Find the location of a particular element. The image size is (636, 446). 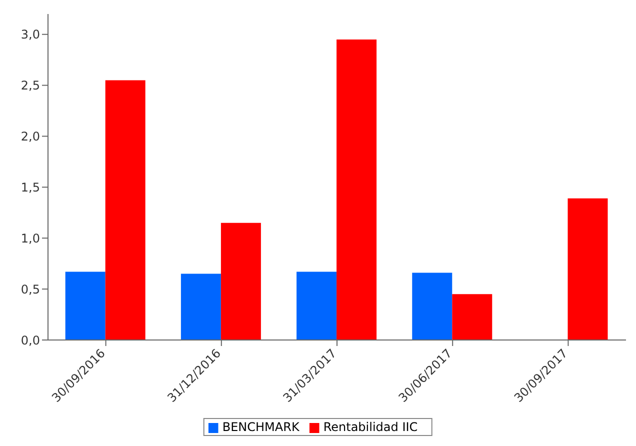

y-tick-label: 0,0 is located at coordinates (30, 340).